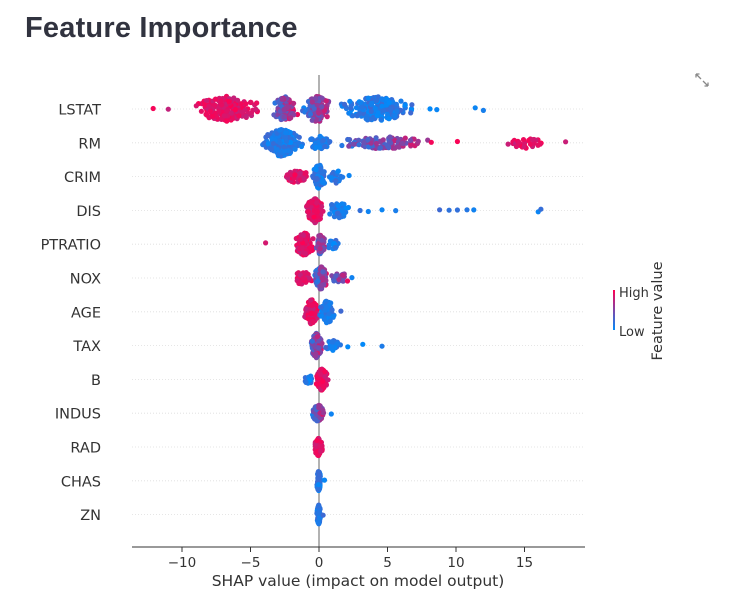 The image size is (751, 616). I want to click on y-tick-label: DIS, so click(88, 212).